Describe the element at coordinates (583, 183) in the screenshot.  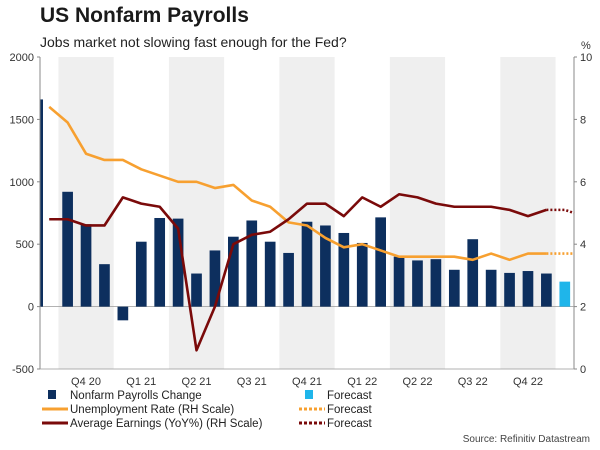
I see `right-tick-label: 6` at that location.